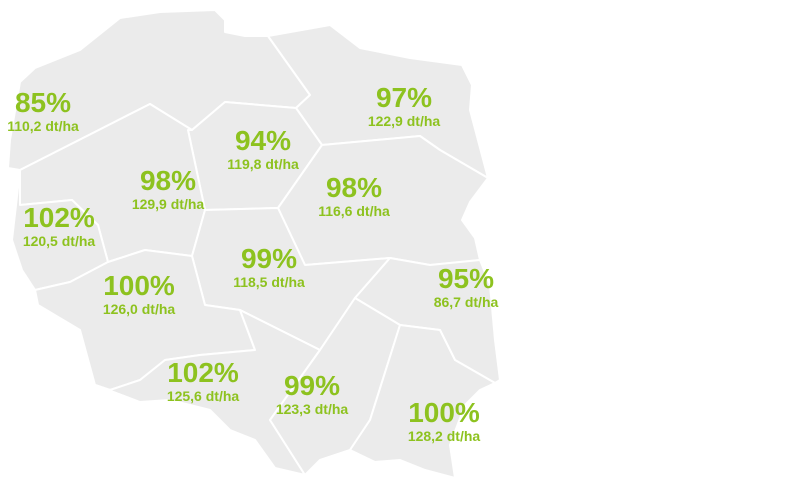 This screenshot has height=497, width=800. What do you see at coordinates (404, 121) in the screenshot?
I see `region-yield: 122,9 dt/ha` at bounding box center [404, 121].